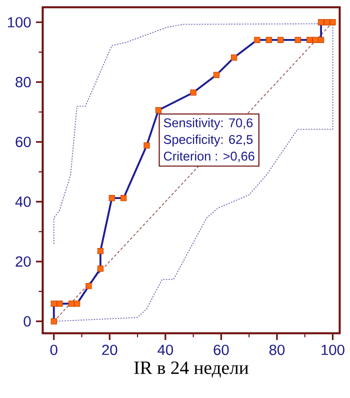 The height and width of the screenshot is (398, 350). I want to click on x-tick-label: 0, so click(54, 350).